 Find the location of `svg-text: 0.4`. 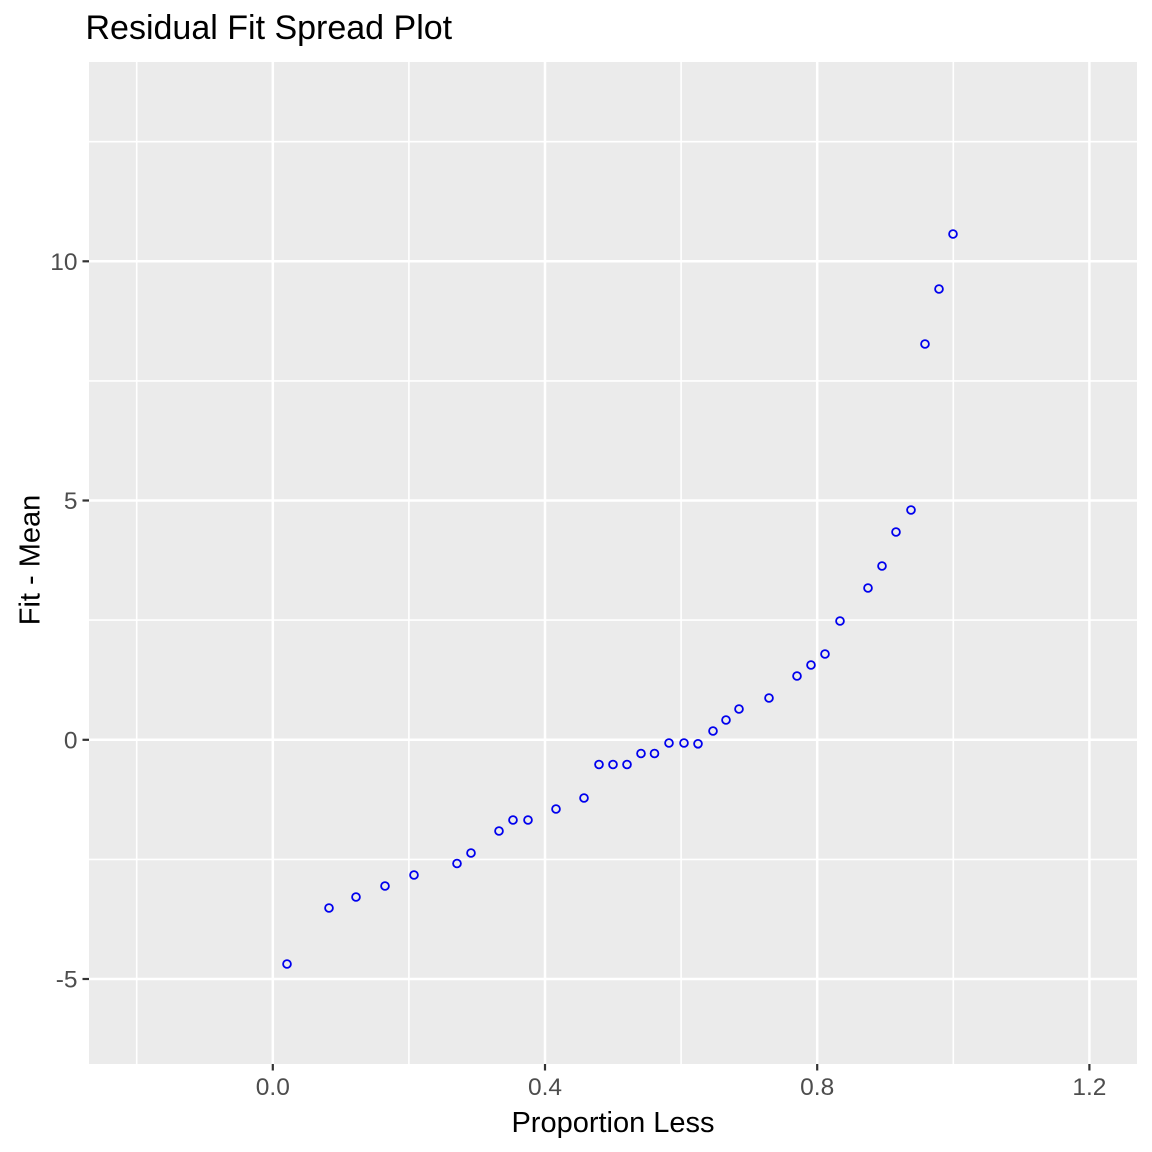

svg-text: 0.4 is located at coordinates (545, 1087).